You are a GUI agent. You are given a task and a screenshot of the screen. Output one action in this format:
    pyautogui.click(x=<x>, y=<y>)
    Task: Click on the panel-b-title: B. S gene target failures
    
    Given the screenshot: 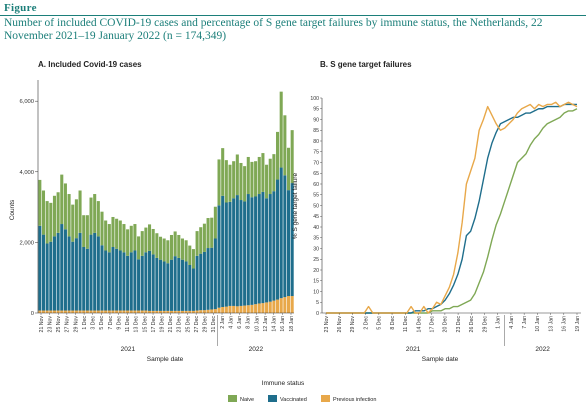 What is the action you would take?
    pyautogui.click(x=366, y=64)
    